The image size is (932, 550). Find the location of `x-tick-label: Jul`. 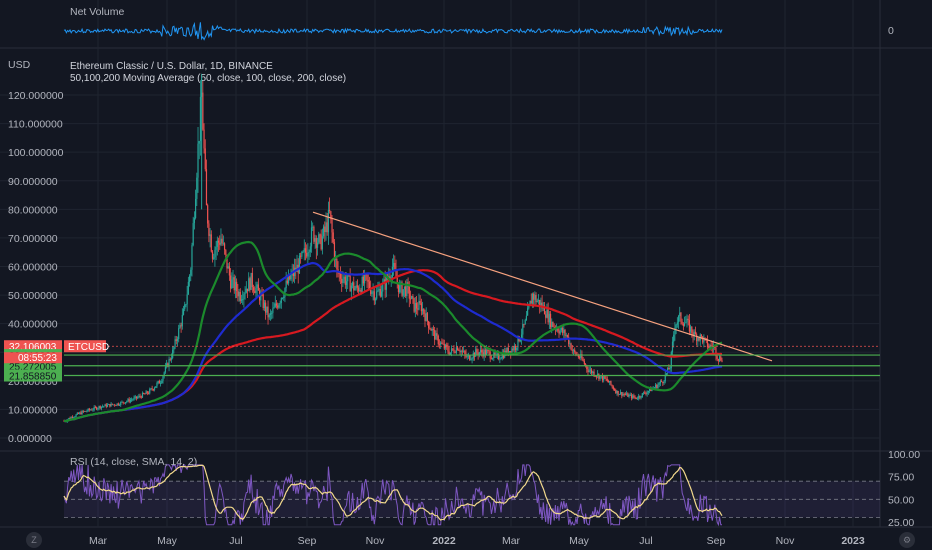

x-tick-label: Jul is located at coordinates (645, 541).